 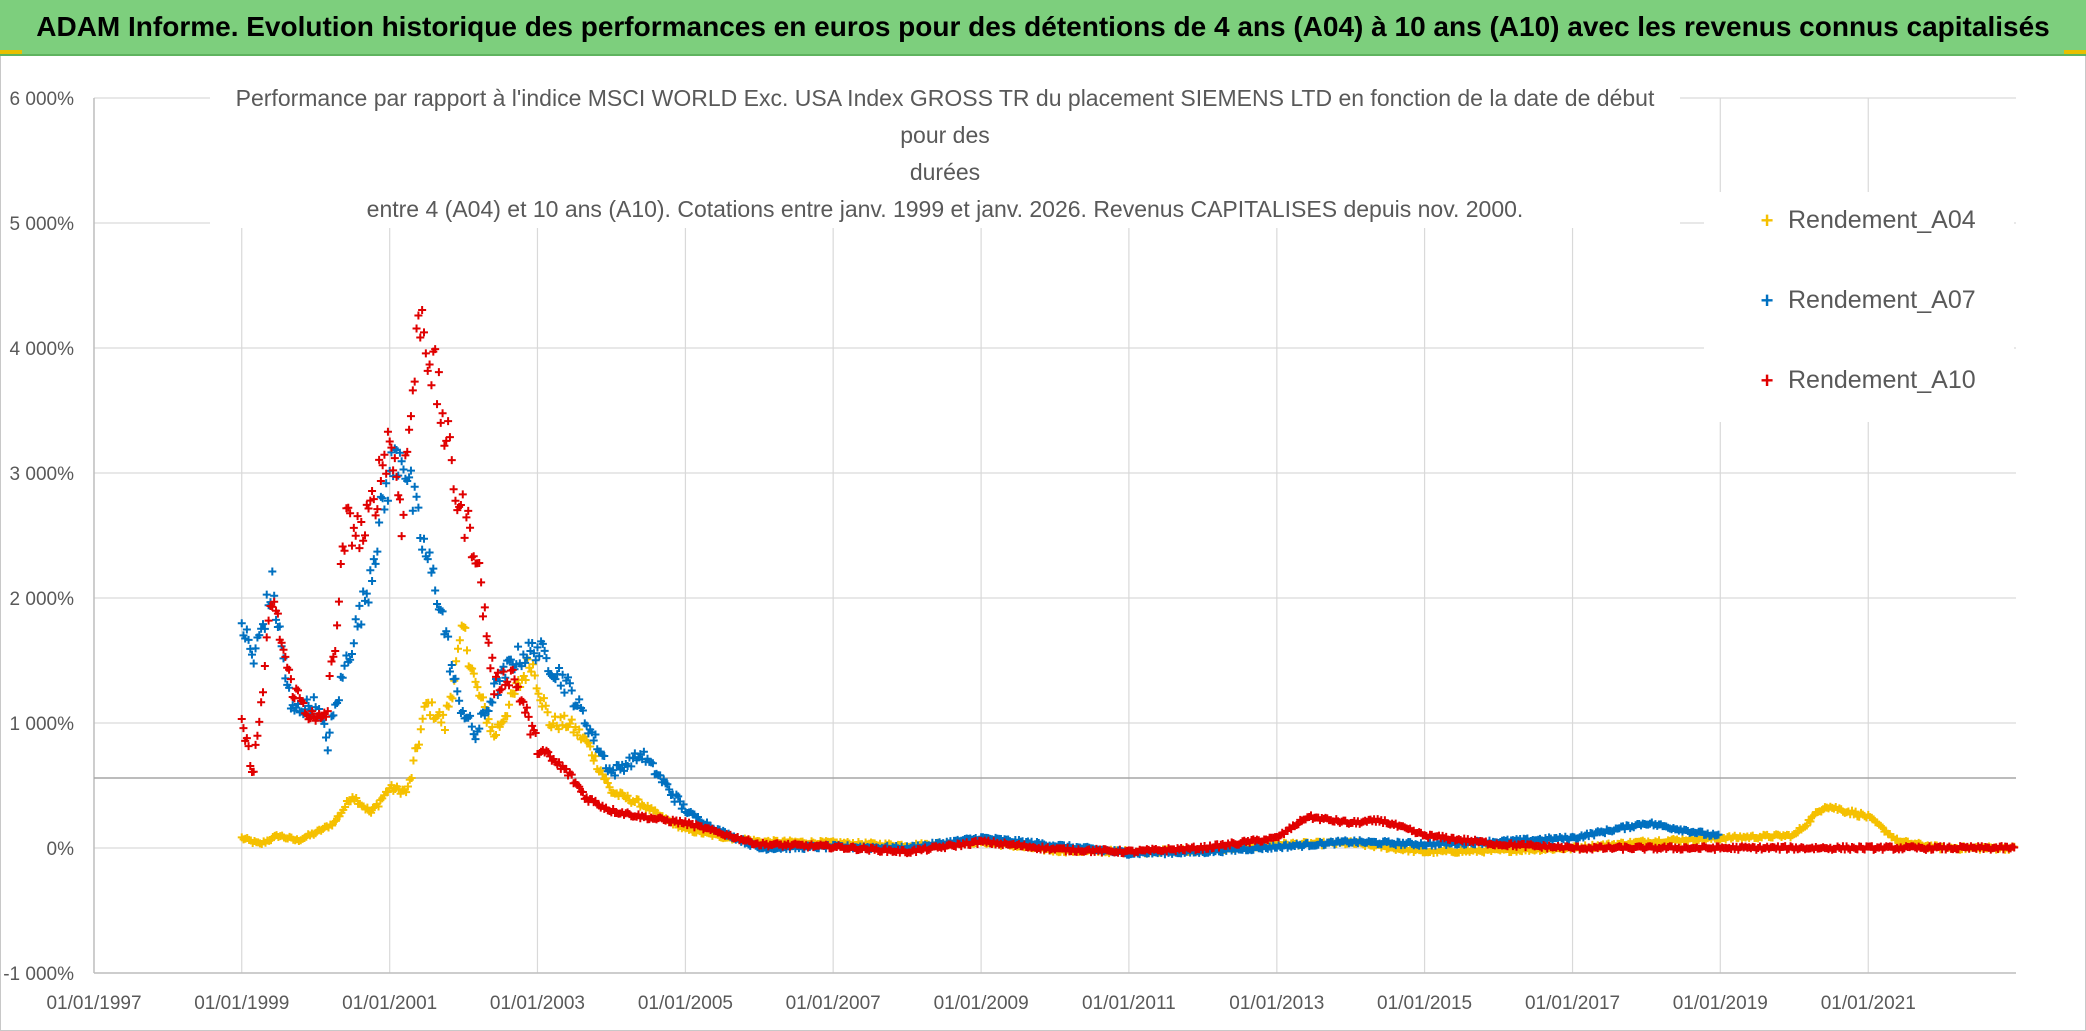 I want to click on y-tick-label: 5 000%, so click(x=42, y=224).